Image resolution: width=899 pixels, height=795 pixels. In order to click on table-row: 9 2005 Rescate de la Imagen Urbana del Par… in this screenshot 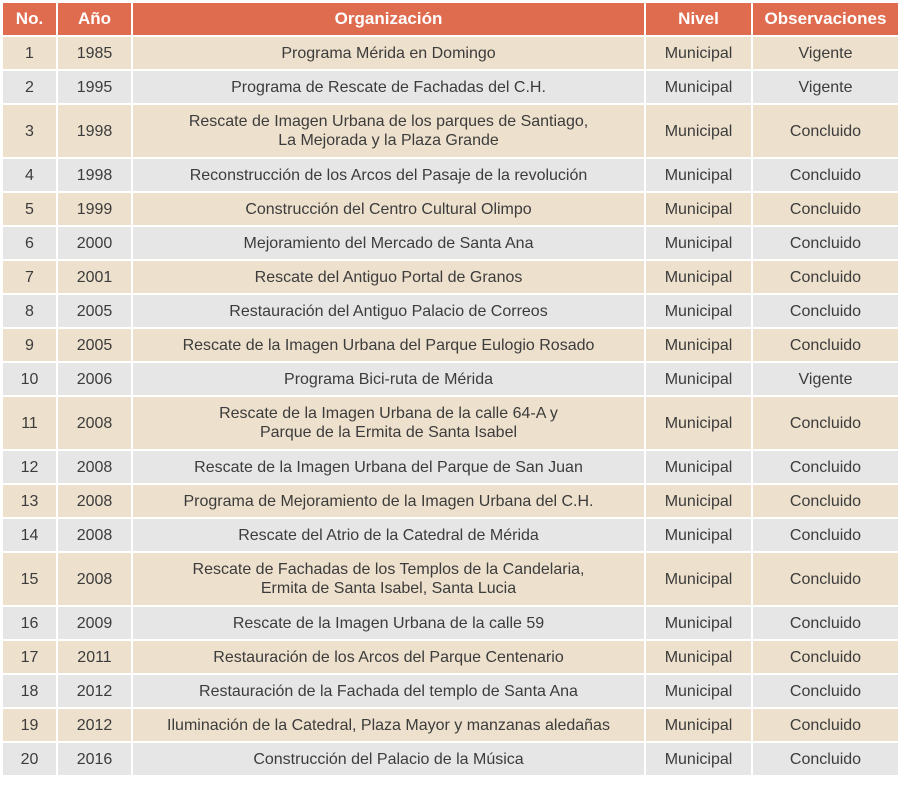, I will do `click(450, 345)`.